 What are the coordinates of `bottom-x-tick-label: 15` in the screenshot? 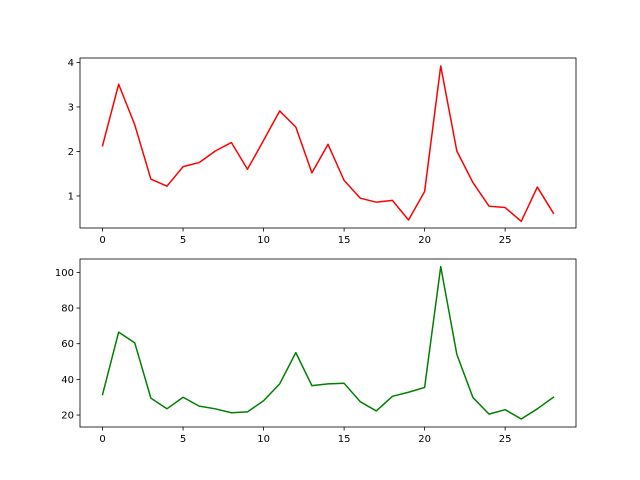 It's located at (344, 439).